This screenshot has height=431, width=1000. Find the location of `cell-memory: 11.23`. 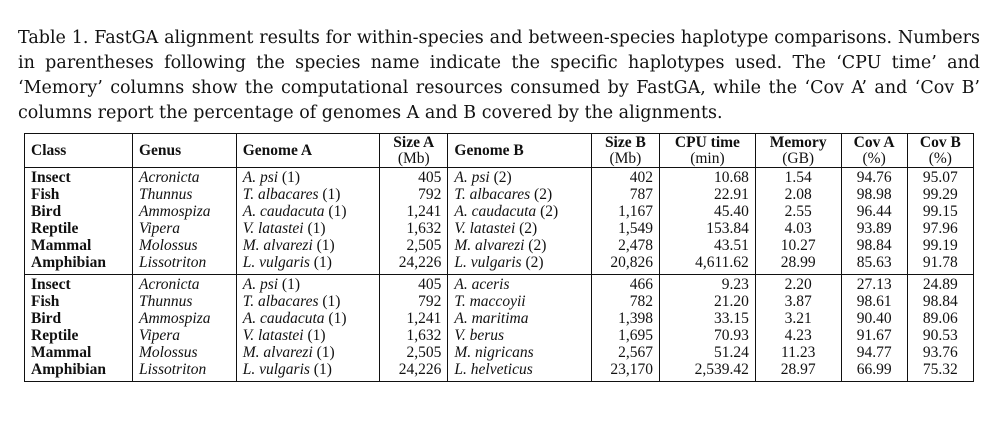

cell-memory: 11.23 is located at coordinates (798, 352).